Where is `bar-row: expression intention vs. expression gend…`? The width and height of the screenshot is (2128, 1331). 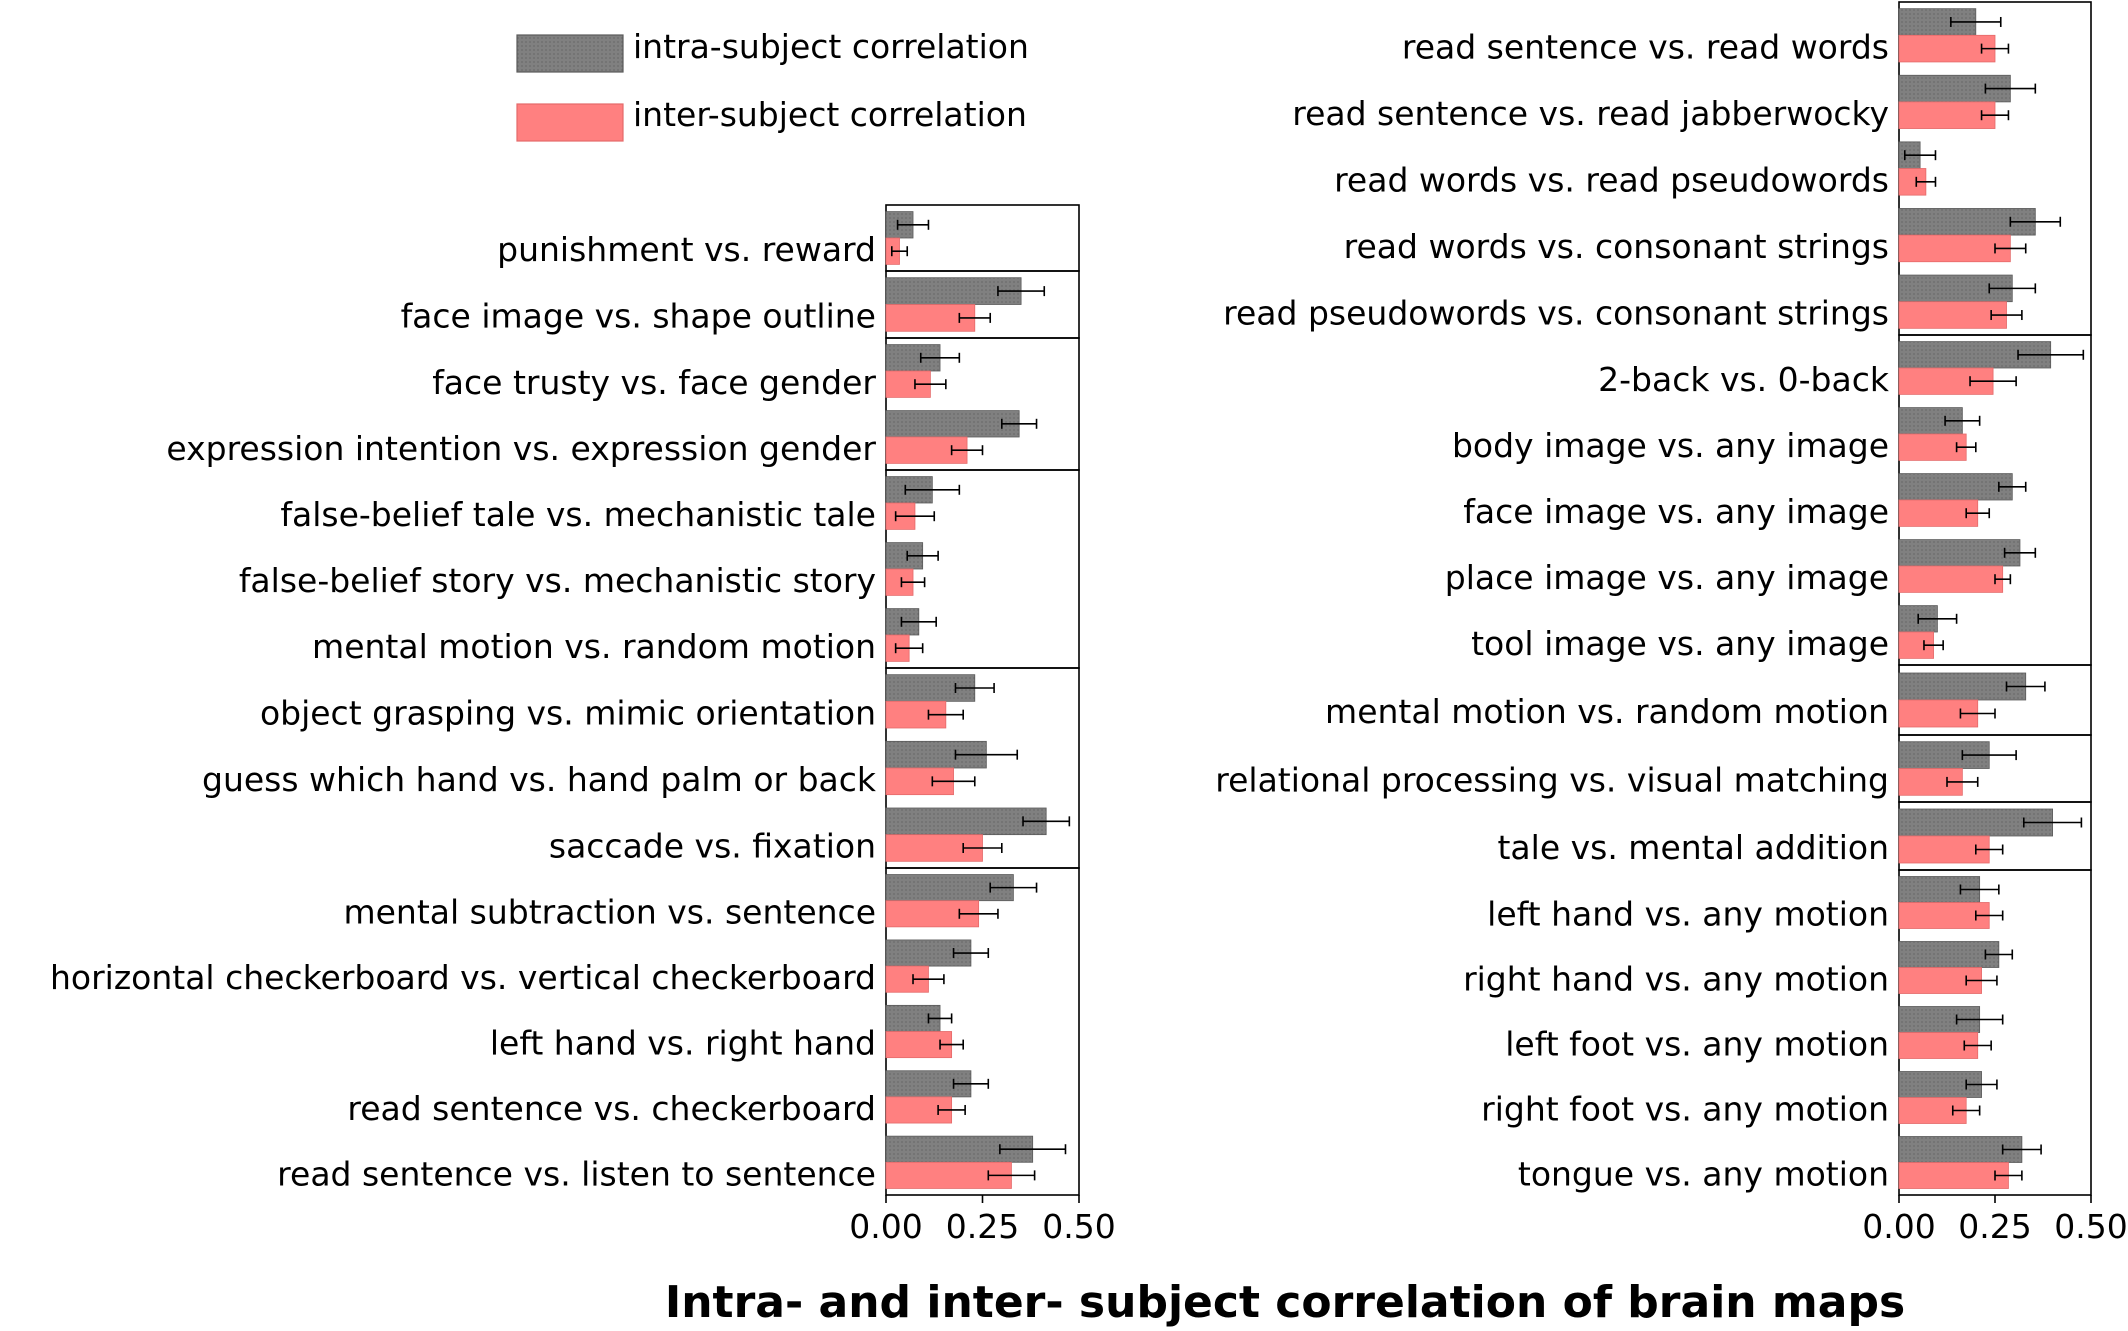 bar-row: expression intention vs. expression gend… is located at coordinates (602, 439).